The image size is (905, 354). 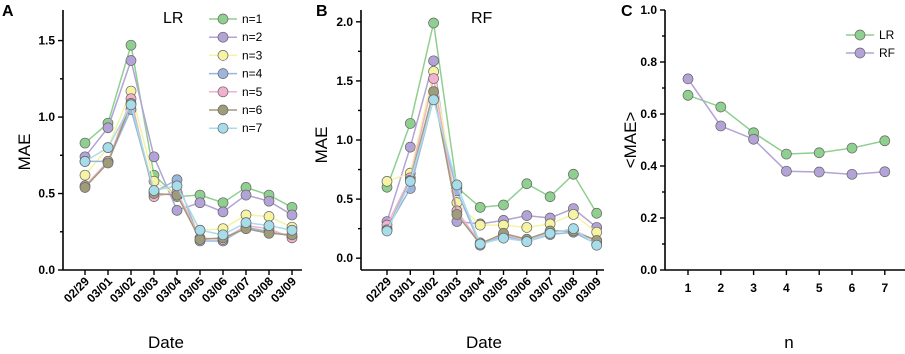 I want to click on x-tick-label: 03/02, so click(x=425, y=289).